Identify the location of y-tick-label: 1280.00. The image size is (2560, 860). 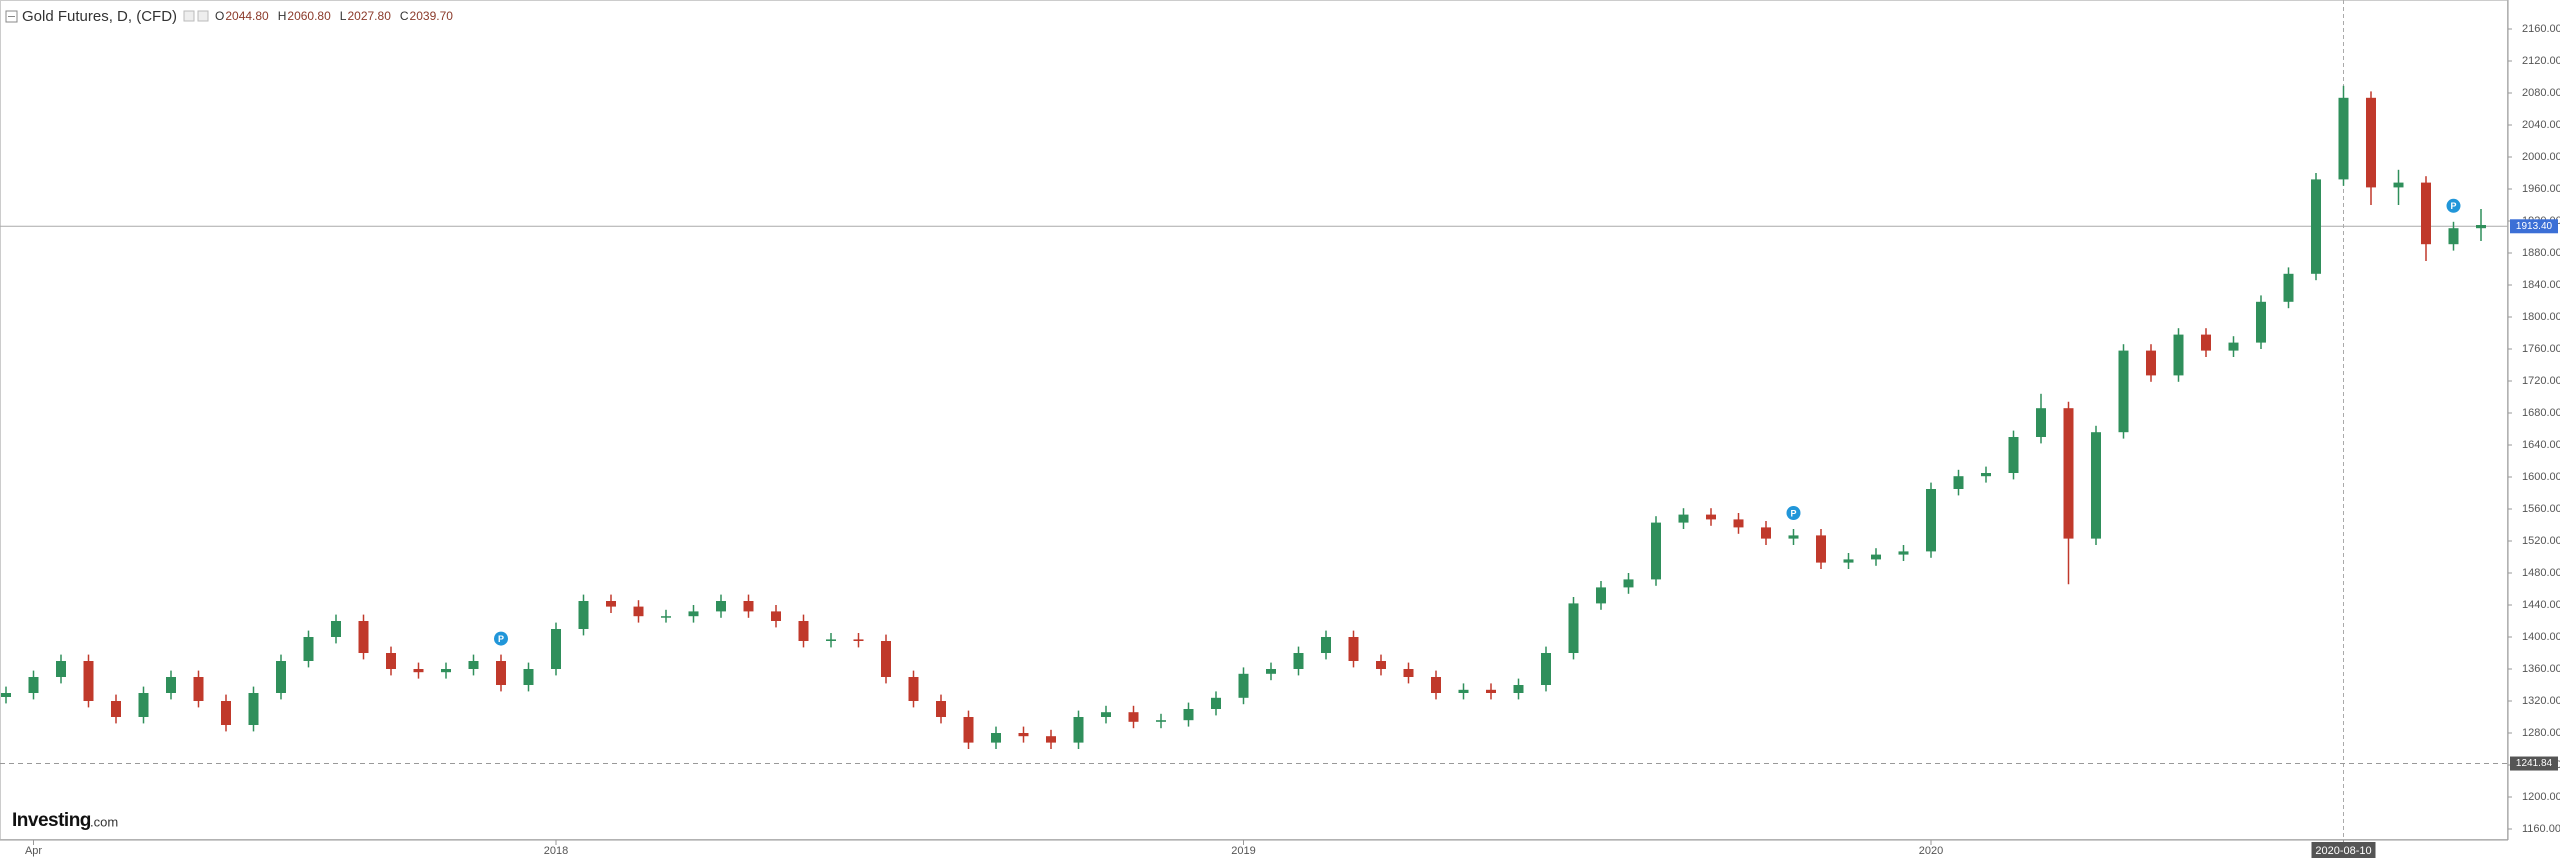
(2541, 733).